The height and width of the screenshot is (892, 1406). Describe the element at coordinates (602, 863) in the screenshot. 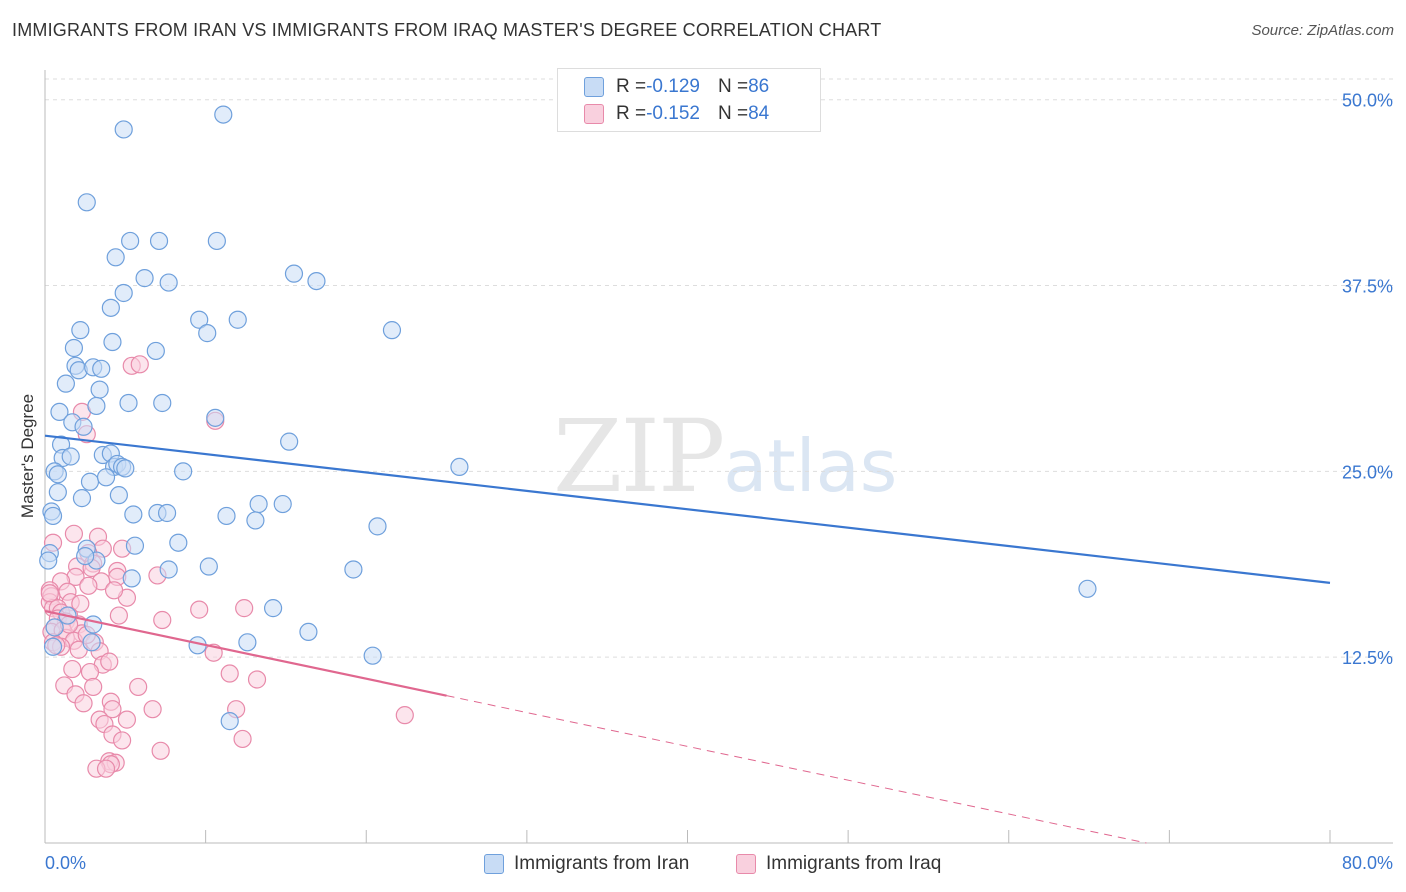

I see `legend-label-iran: Immigrants from Iran` at that location.